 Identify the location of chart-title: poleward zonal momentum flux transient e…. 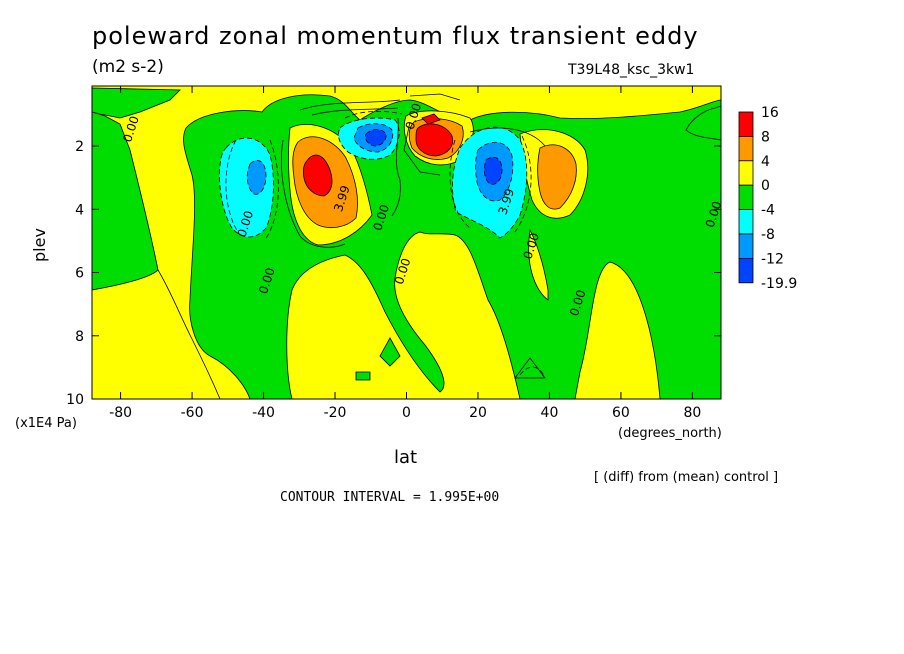
(395, 36).